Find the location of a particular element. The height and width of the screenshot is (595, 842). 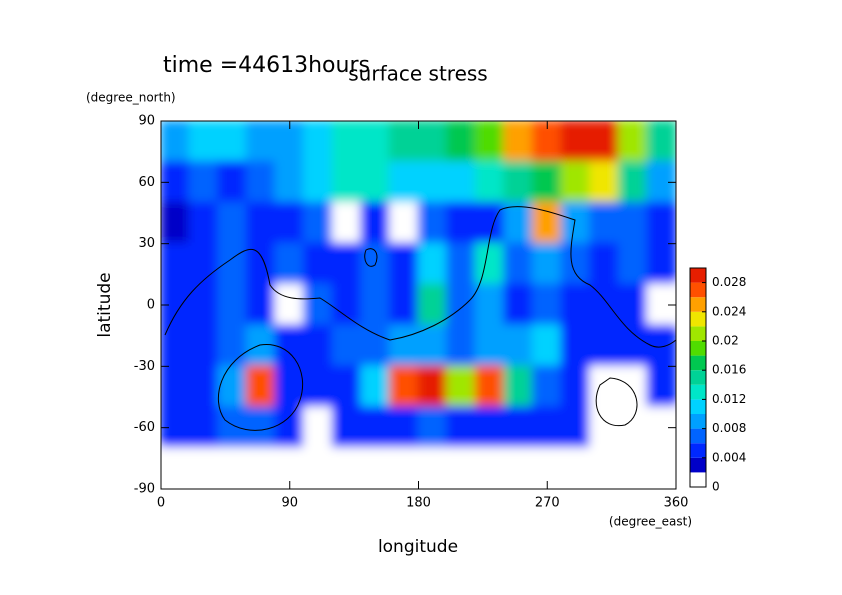

x-axis-label: longitude is located at coordinates (418, 547).